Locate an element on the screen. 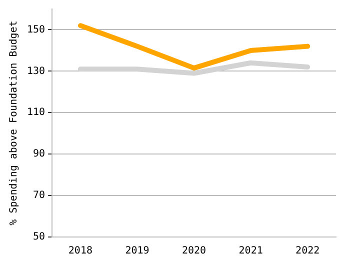 This screenshot has width=350, height=275. y-axis-title: % Spending above Foundation Budget is located at coordinates (14, 123).